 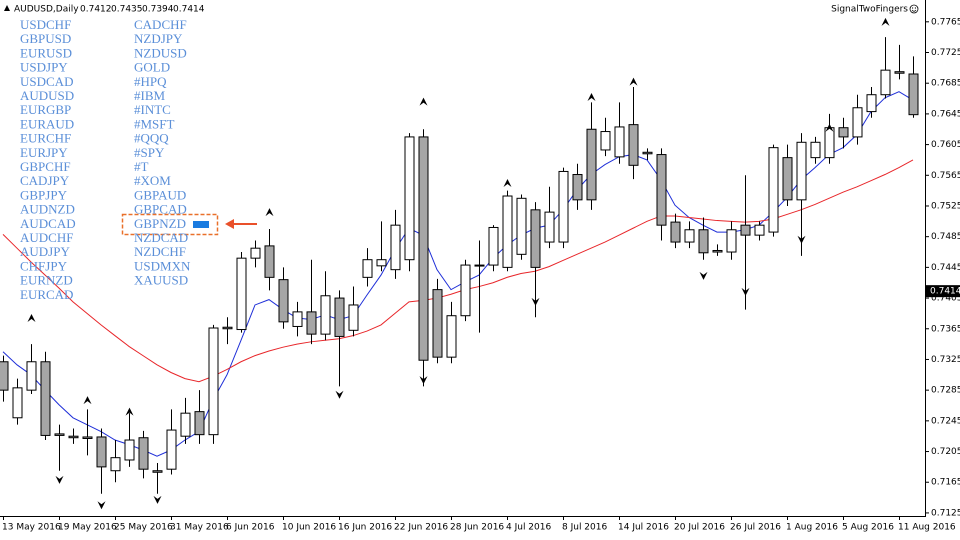 I want to click on symbol-link: EURGBP, so click(x=45, y=109).